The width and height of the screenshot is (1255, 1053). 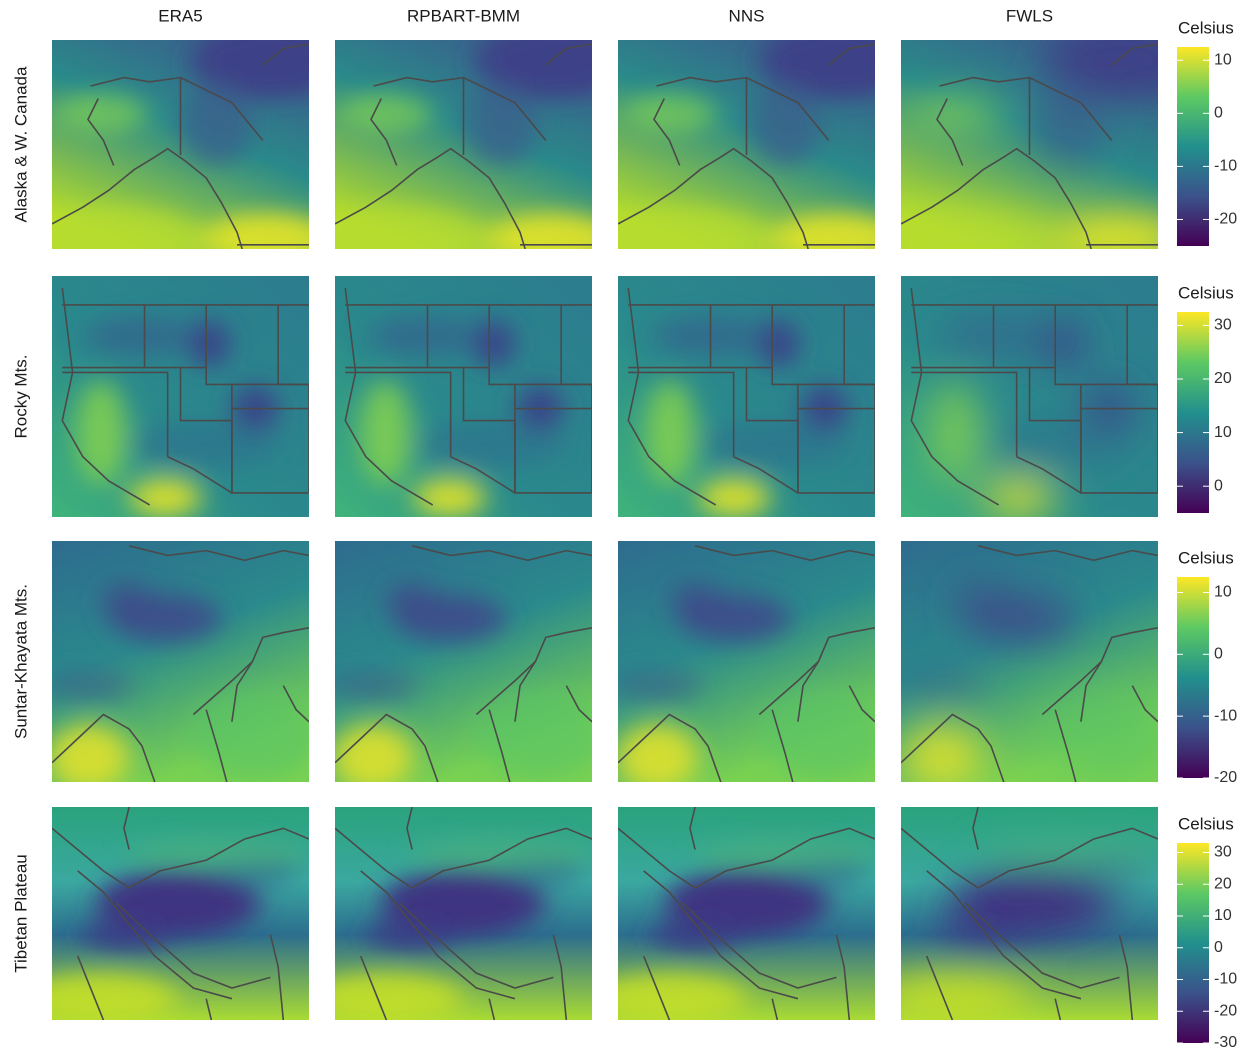 I want to click on colorbar-tick-label: 20, so click(x=1223, y=883).